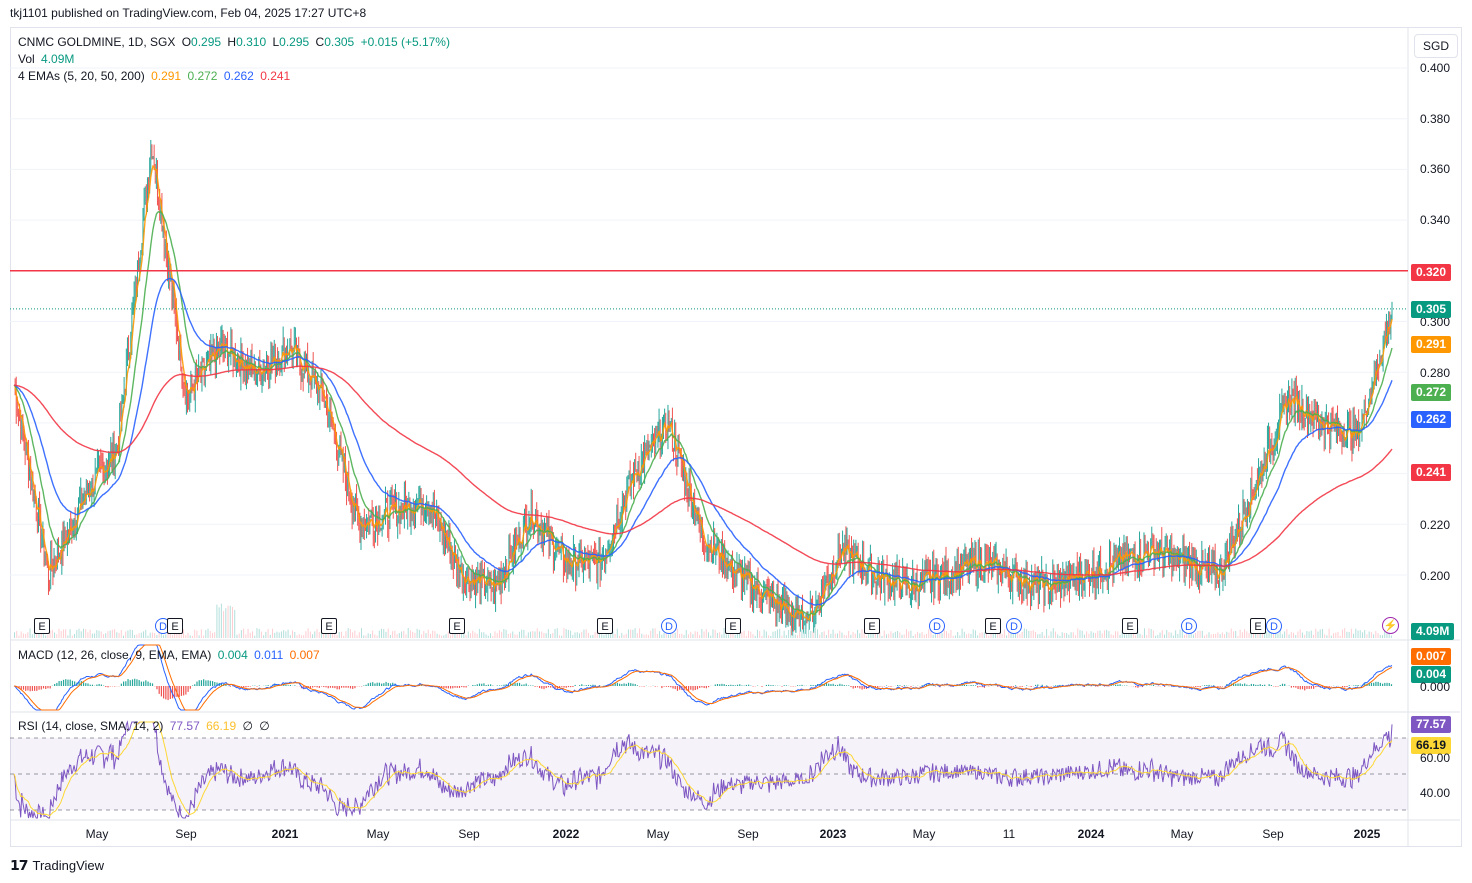  I want to click on close-label: C, so click(320, 42).